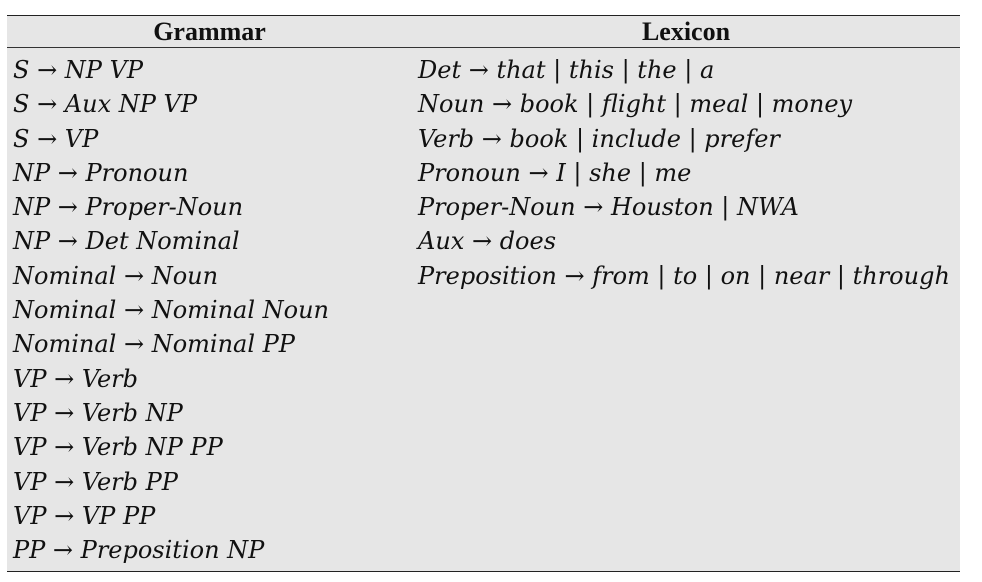 This screenshot has width=982, height=582. I want to click on lexicon-rule: Aux → does, so click(487, 241).